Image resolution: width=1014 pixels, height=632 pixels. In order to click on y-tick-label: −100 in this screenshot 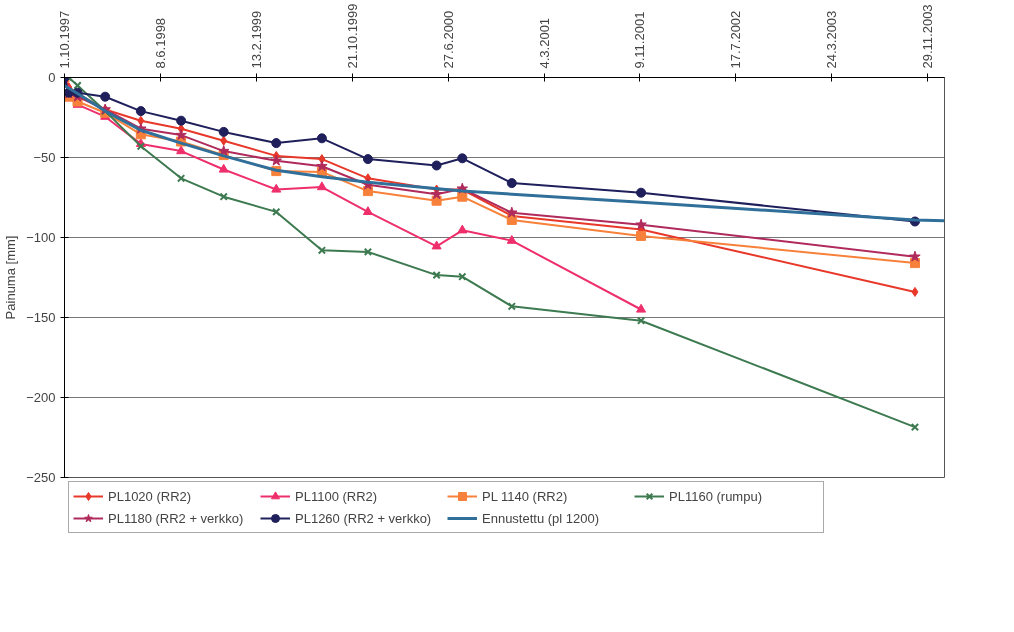, I will do `click(41, 237)`.